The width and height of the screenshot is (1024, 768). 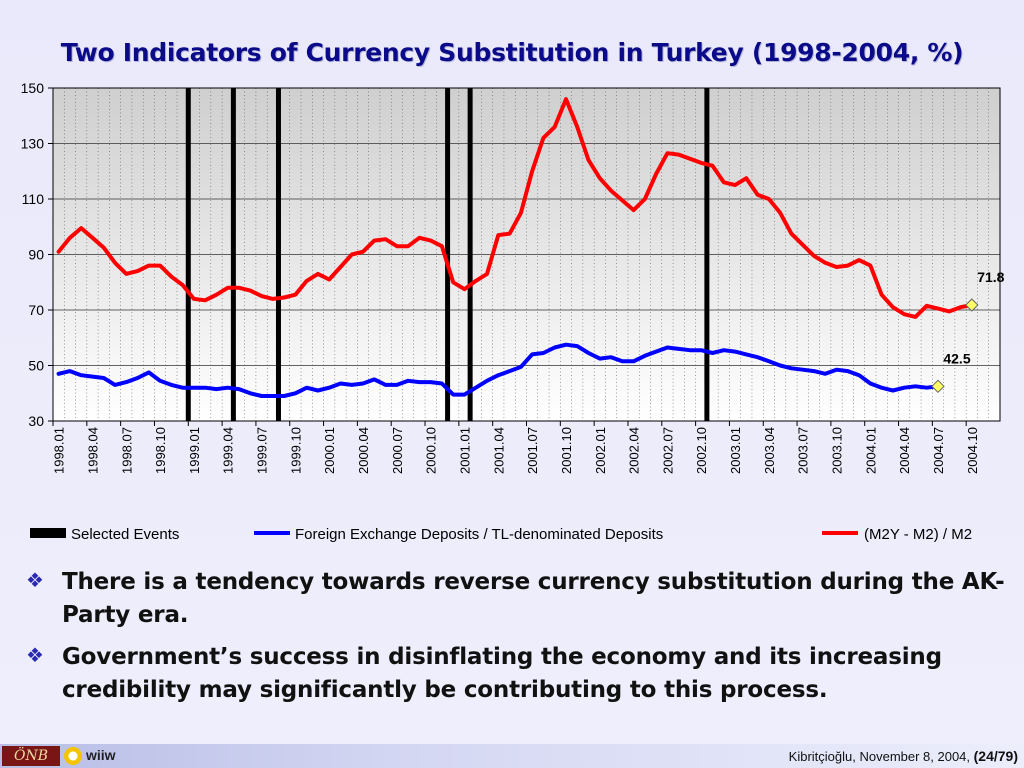 I want to click on y-tick-label: 30, so click(x=36, y=421).